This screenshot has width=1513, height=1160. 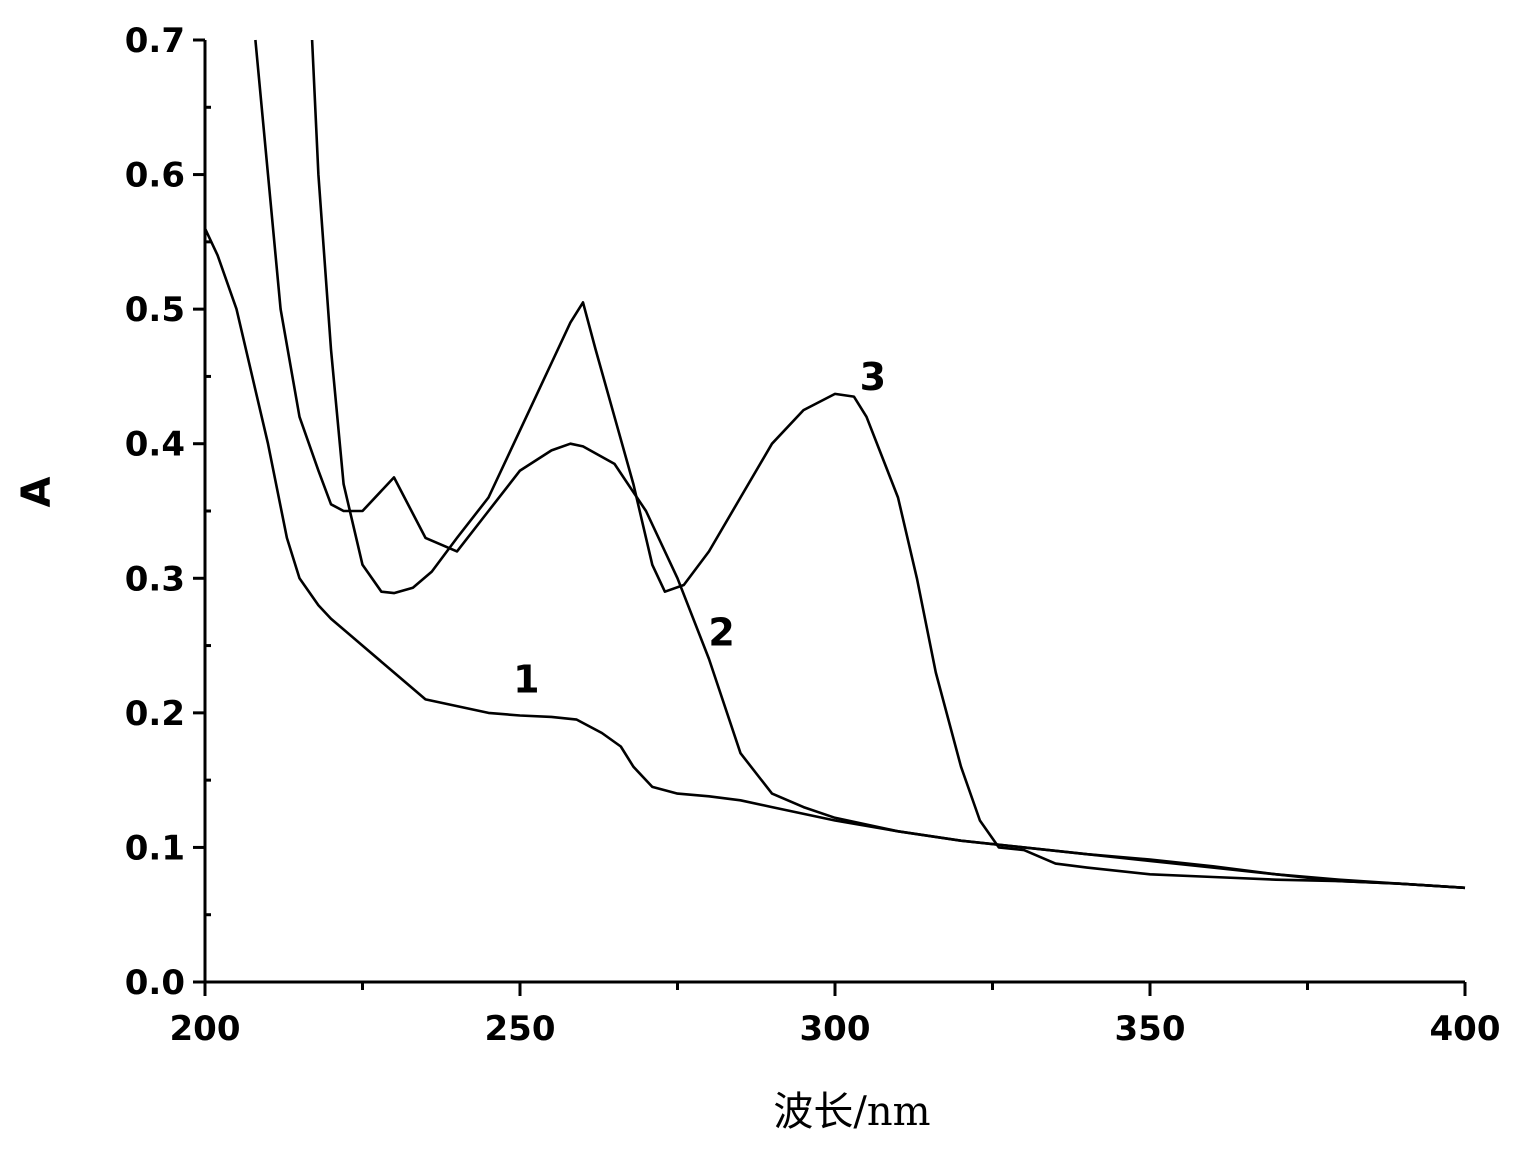 I want to click on x-tick-label: 300, so click(x=835, y=1029).